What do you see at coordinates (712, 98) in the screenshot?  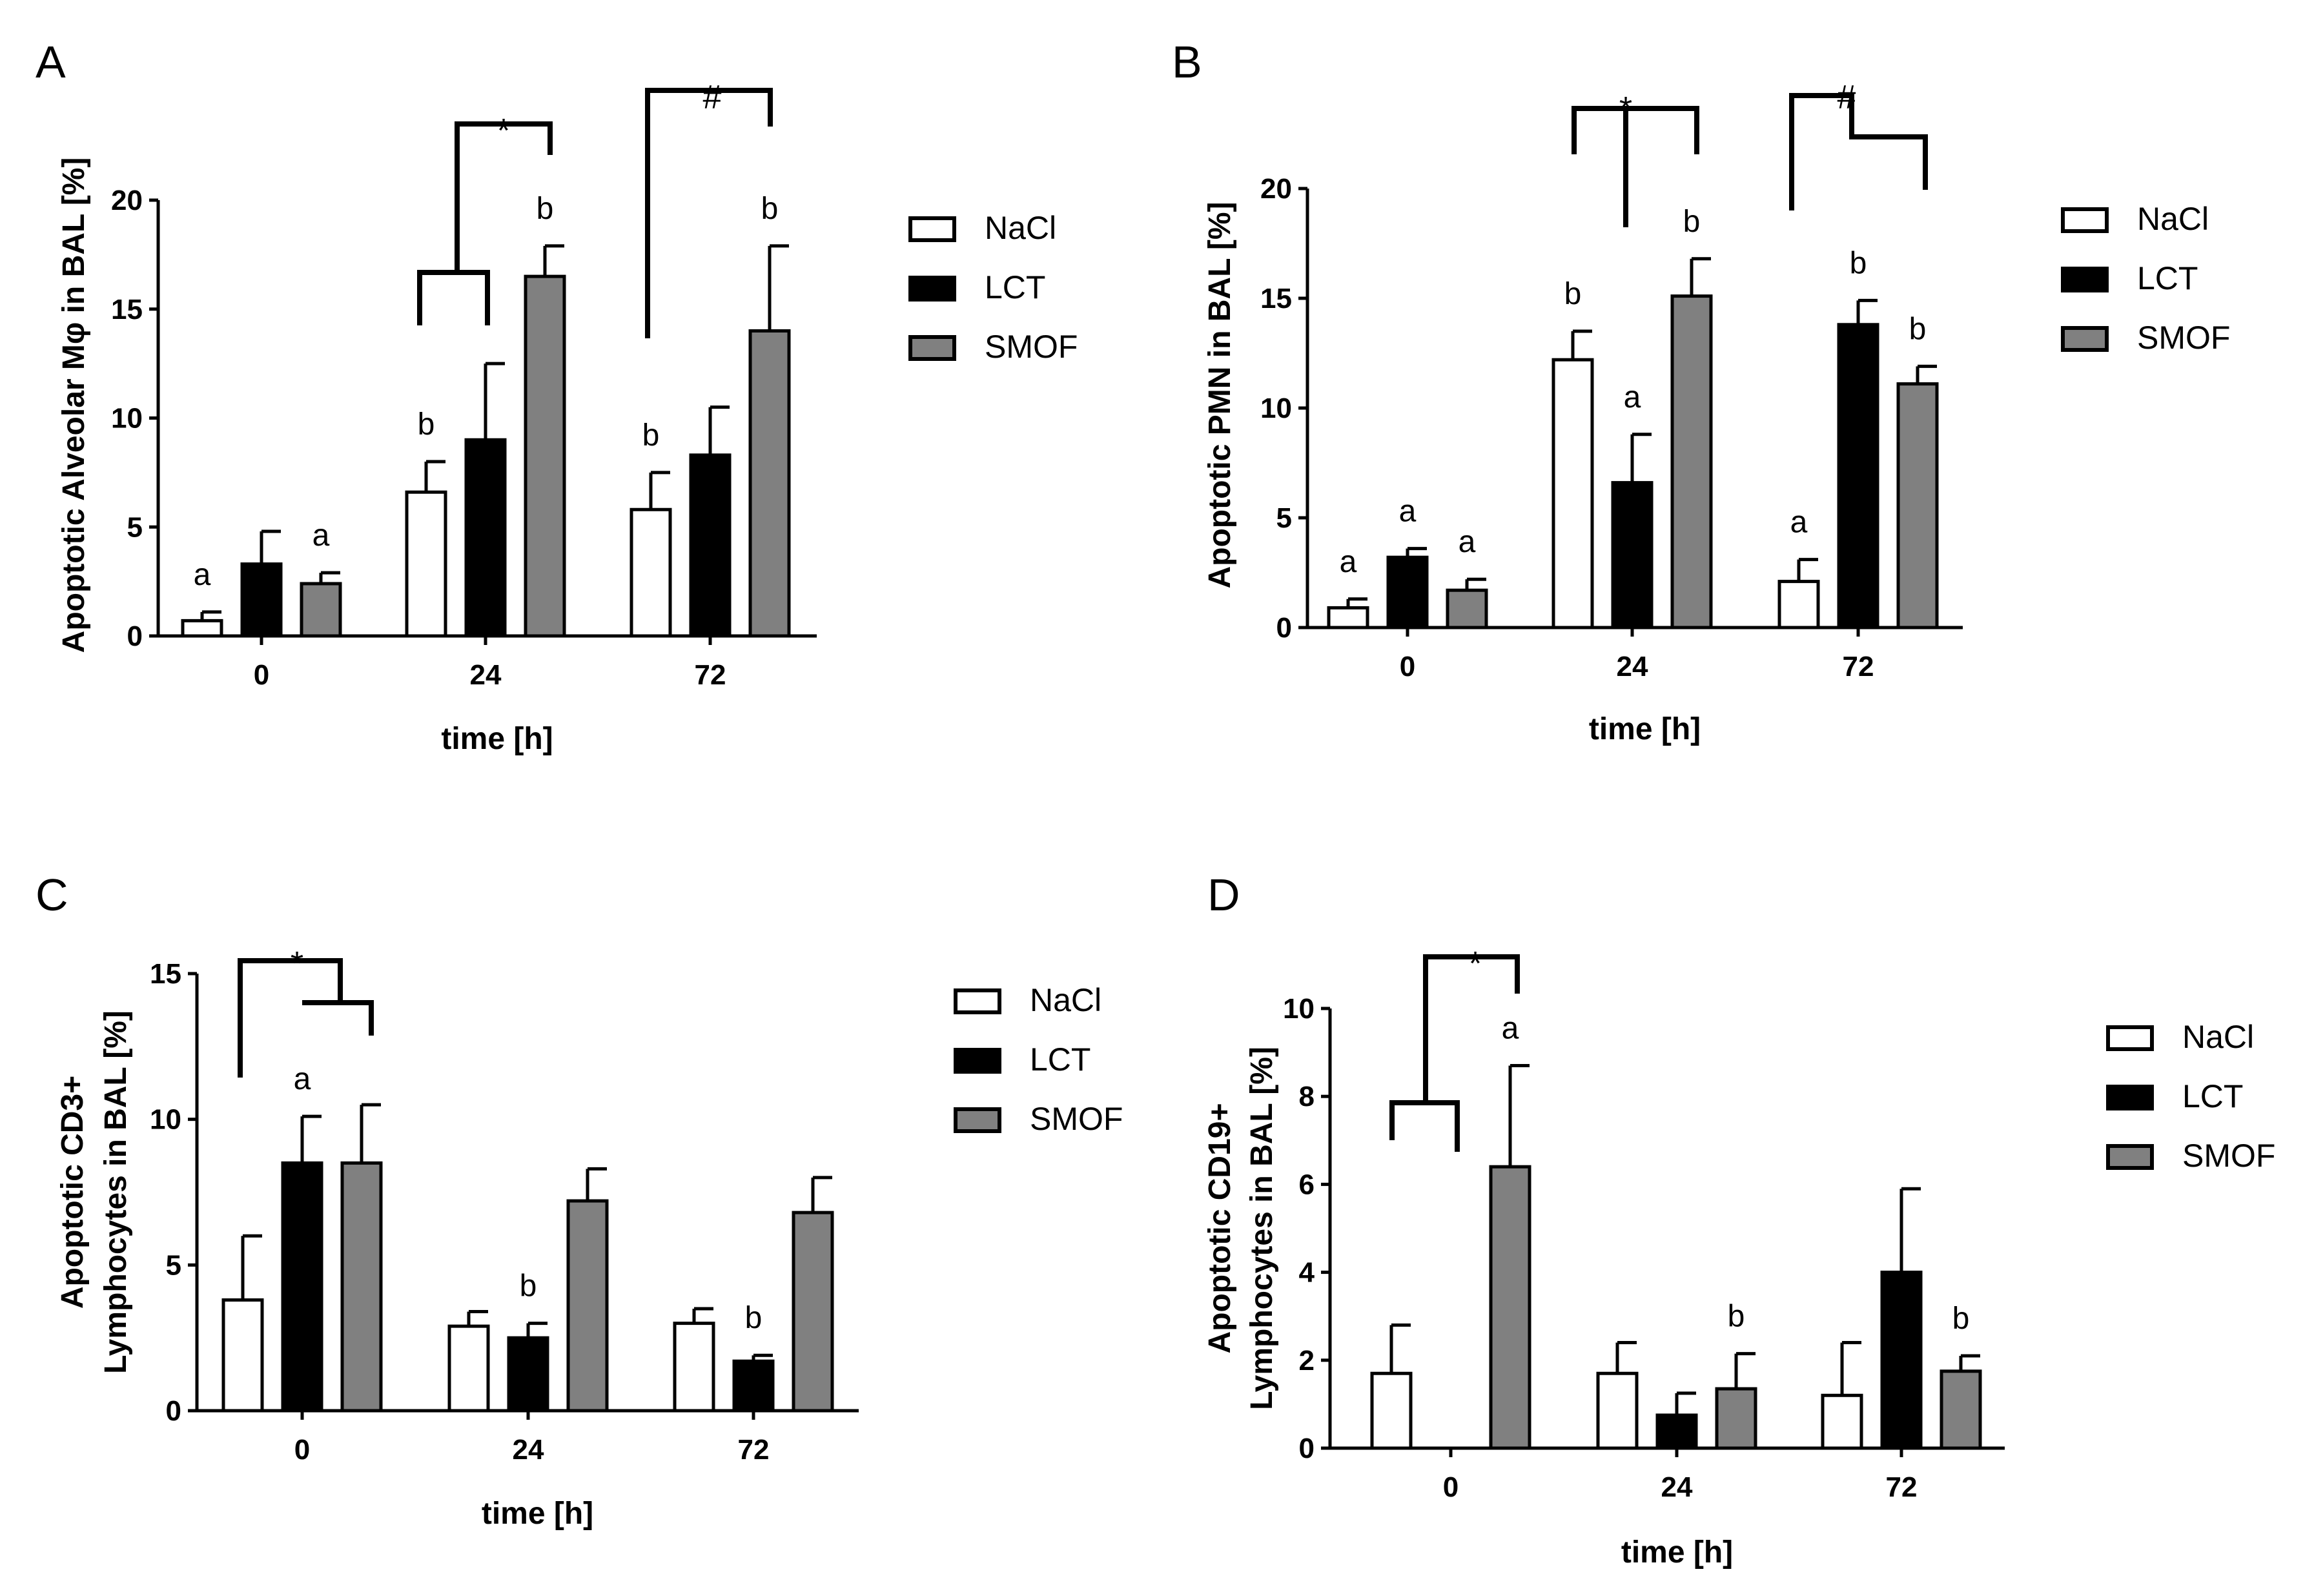 I see `significance-symbol: #` at bounding box center [712, 98].